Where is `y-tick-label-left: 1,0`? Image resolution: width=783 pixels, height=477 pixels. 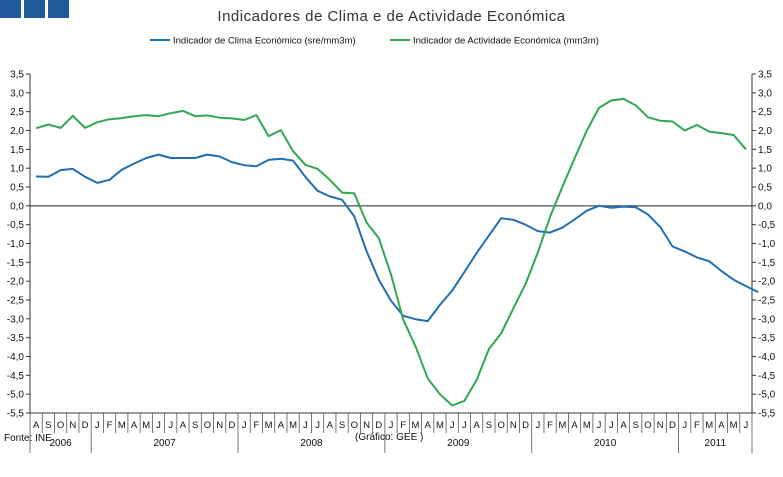 y-tick-label-left: 1,0 is located at coordinates (17, 169).